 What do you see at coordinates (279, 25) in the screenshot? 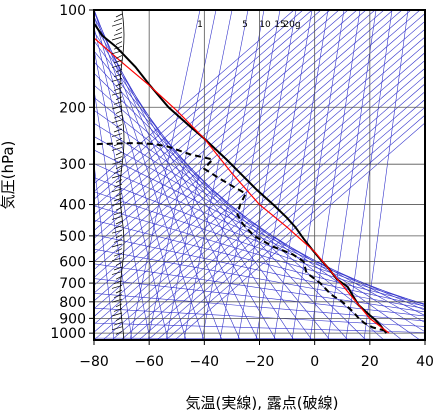
I see `mixing-ratio-label: 15` at bounding box center [279, 25].